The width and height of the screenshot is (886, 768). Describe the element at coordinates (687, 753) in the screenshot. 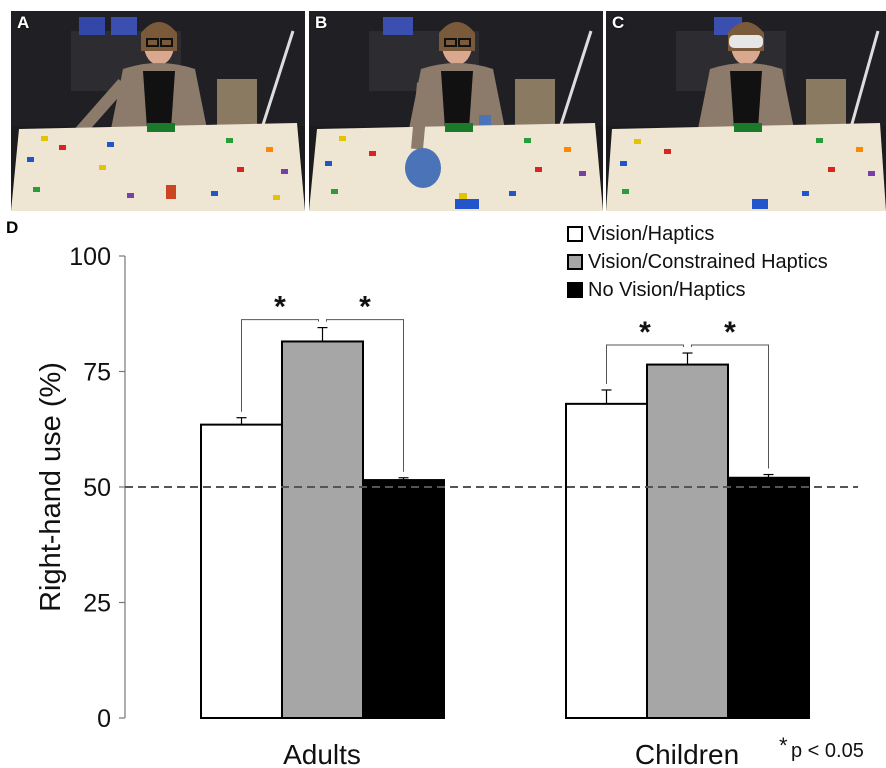

I see `category-label: Children` at that location.